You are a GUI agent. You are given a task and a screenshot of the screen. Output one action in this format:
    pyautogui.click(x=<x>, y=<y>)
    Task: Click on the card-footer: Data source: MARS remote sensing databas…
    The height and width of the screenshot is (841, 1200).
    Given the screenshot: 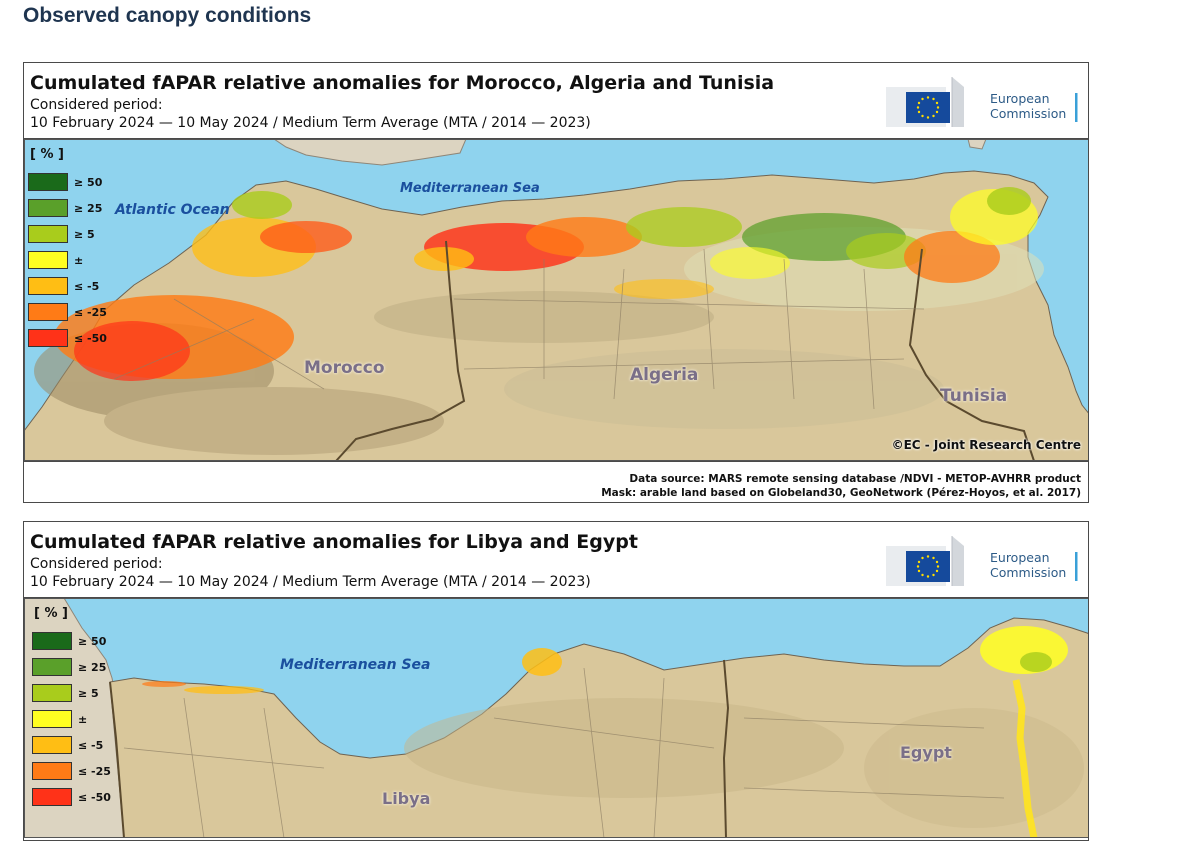 What is the action you would take?
    pyautogui.click(x=556, y=482)
    